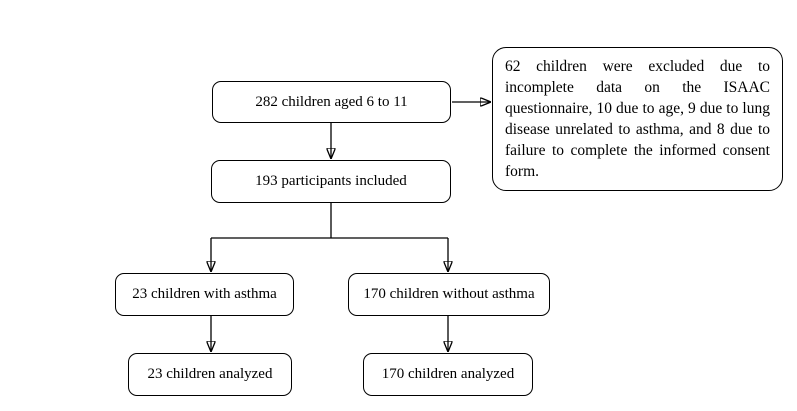  What do you see at coordinates (331, 102) in the screenshot?
I see `node-enrolled: 282 children aged 6 to 11` at bounding box center [331, 102].